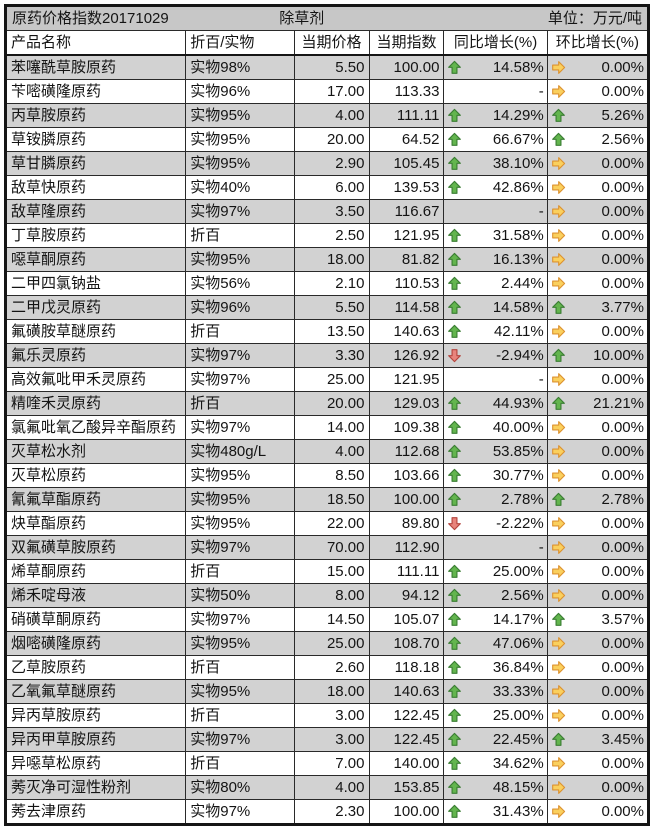  I want to click on table-row: 氟磺胺草醚原药 折百 13.50 140.63 42.11% 0.00%, so click(327, 331).